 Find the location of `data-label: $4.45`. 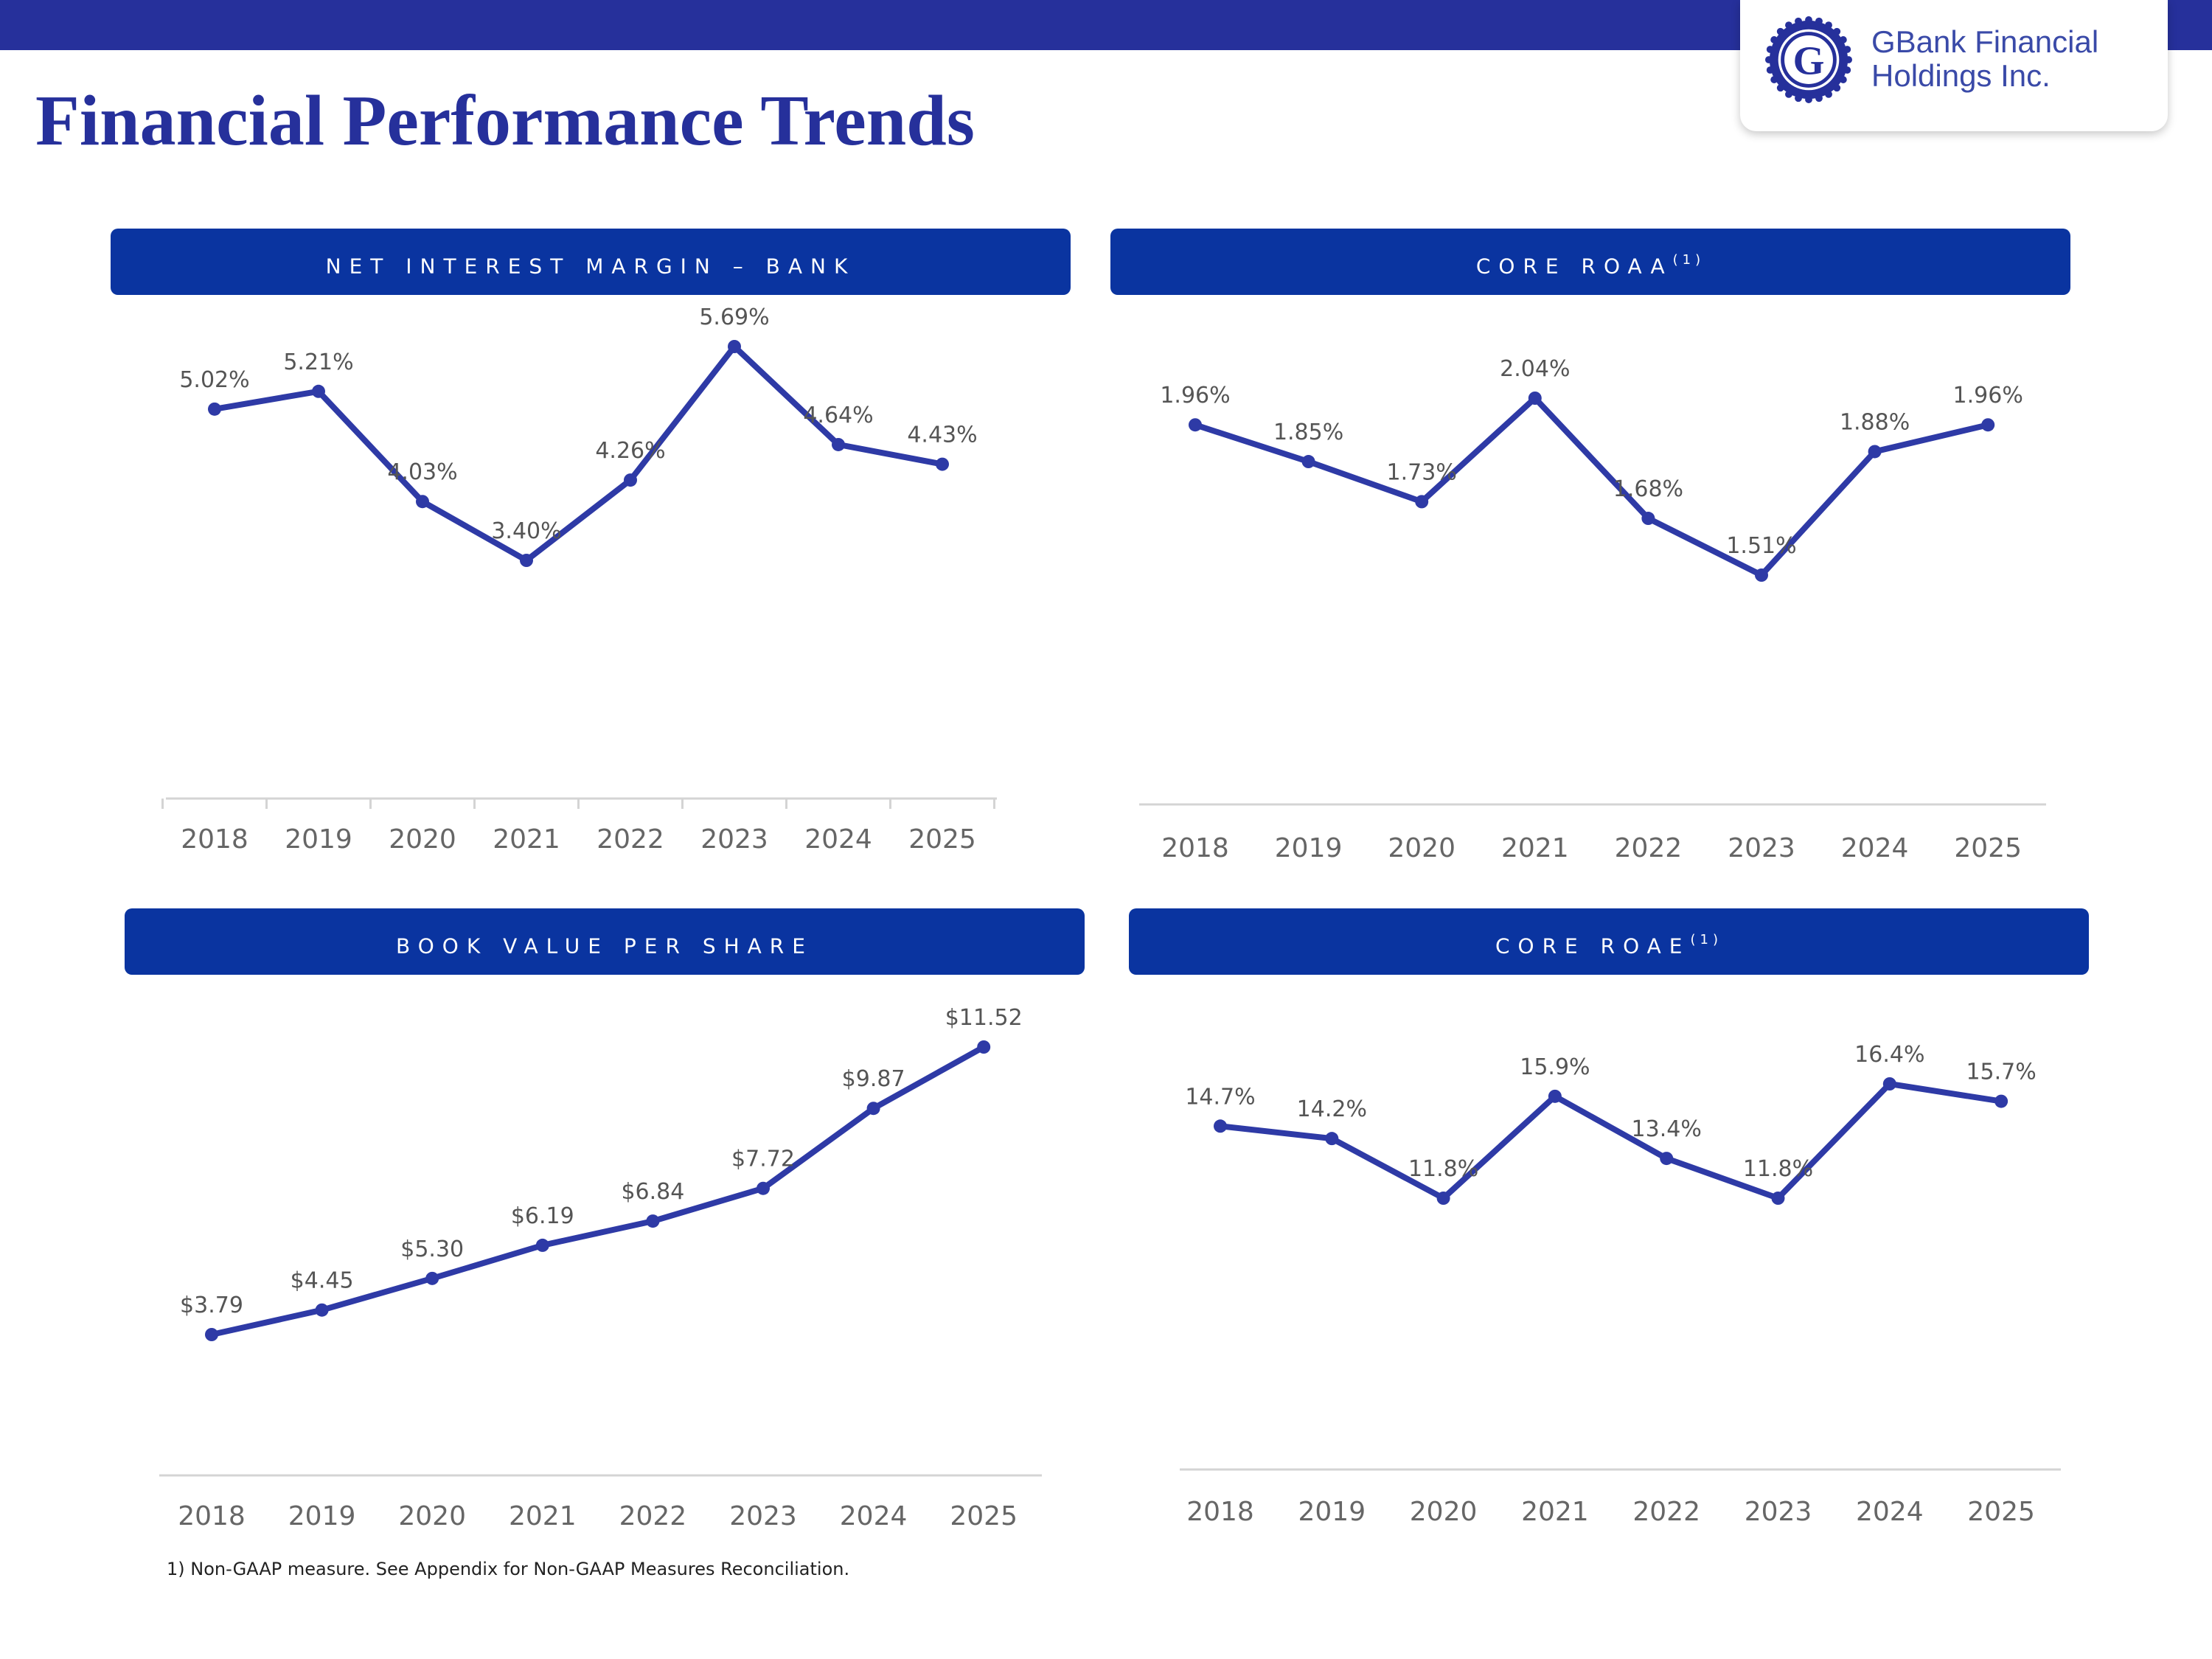

data-label: $4.45 is located at coordinates (322, 1281).